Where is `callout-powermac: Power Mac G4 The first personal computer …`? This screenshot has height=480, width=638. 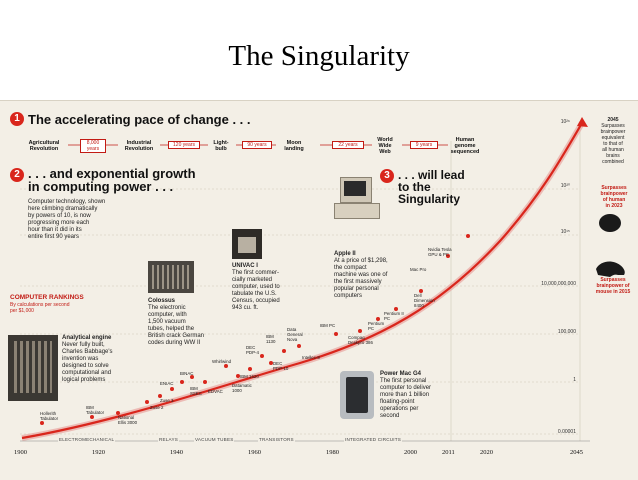
callout-powermac: Power Mac G4 The first personal computer … is located at coordinates (406, 395).